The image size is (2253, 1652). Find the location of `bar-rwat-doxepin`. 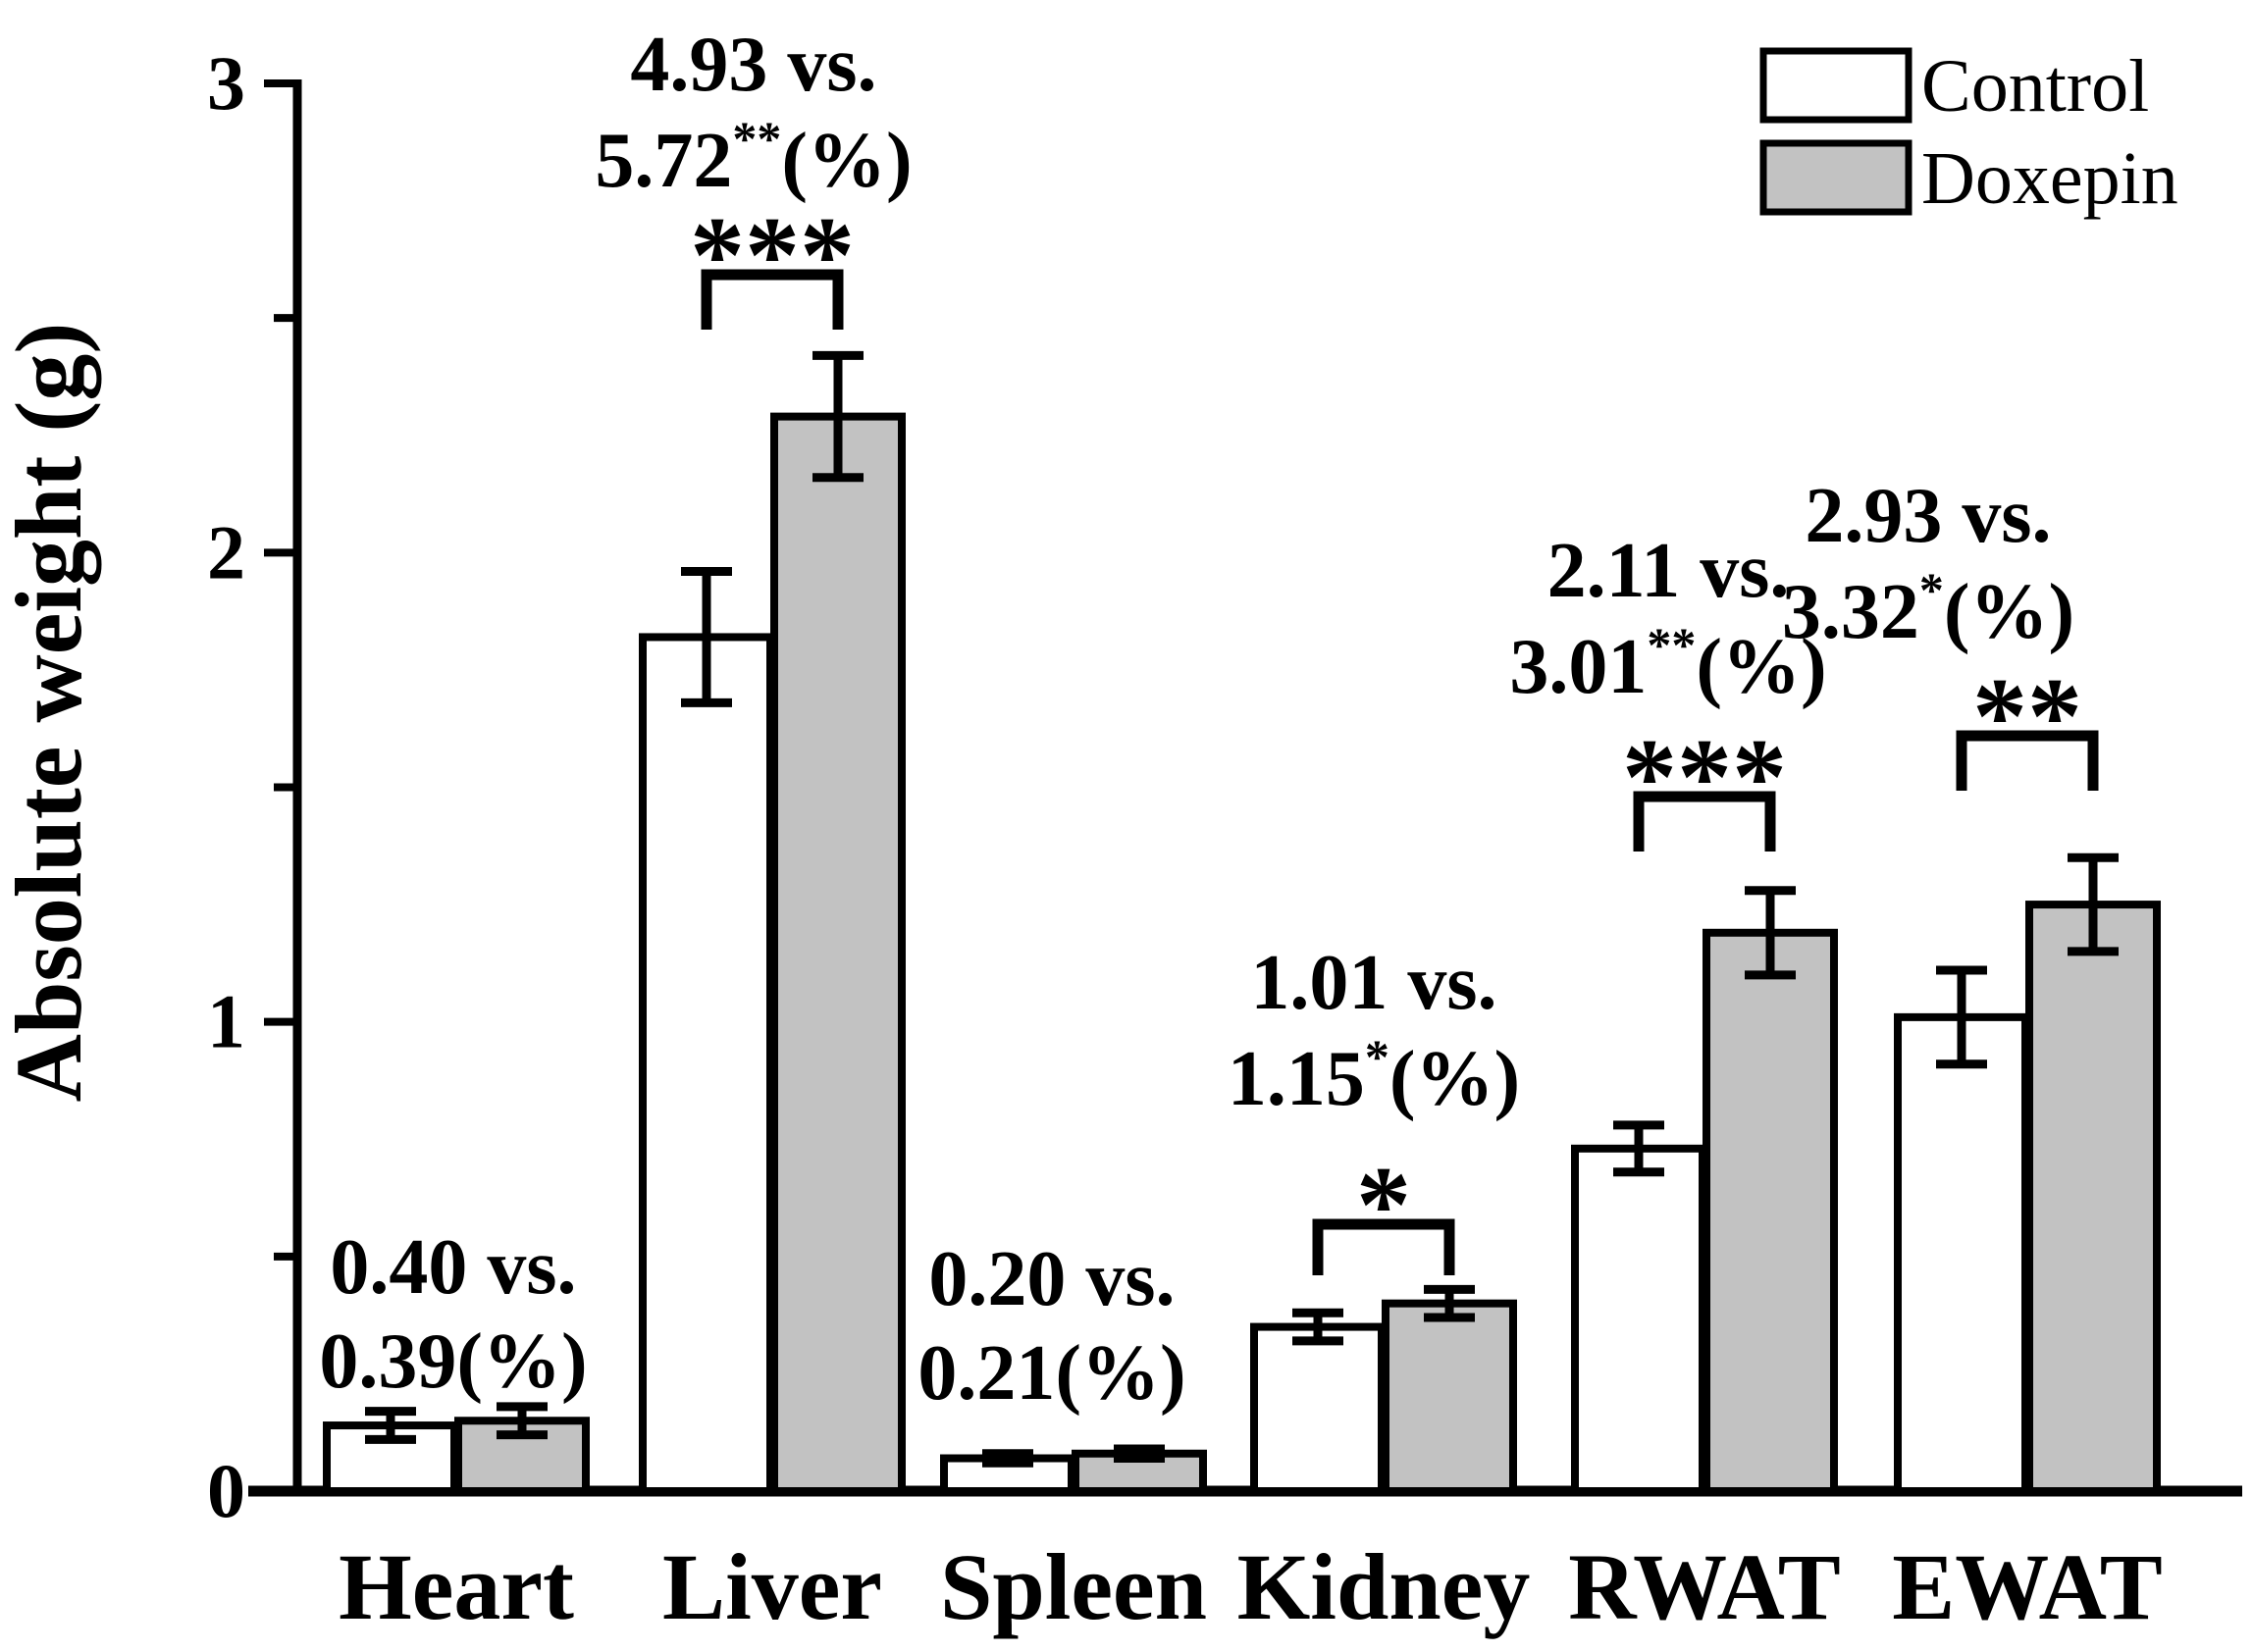

bar-rwat-doxepin is located at coordinates (1770, 1211).